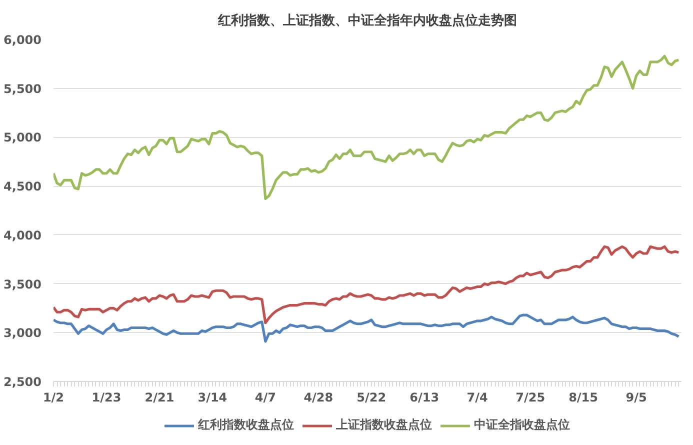 Image resolution: width=693 pixels, height=445 pixels. What do you see at coordinates (384, 425) in the screenshot?
I see `legend-label: 上证指数收盘点位` at bounding box center [384, 425].